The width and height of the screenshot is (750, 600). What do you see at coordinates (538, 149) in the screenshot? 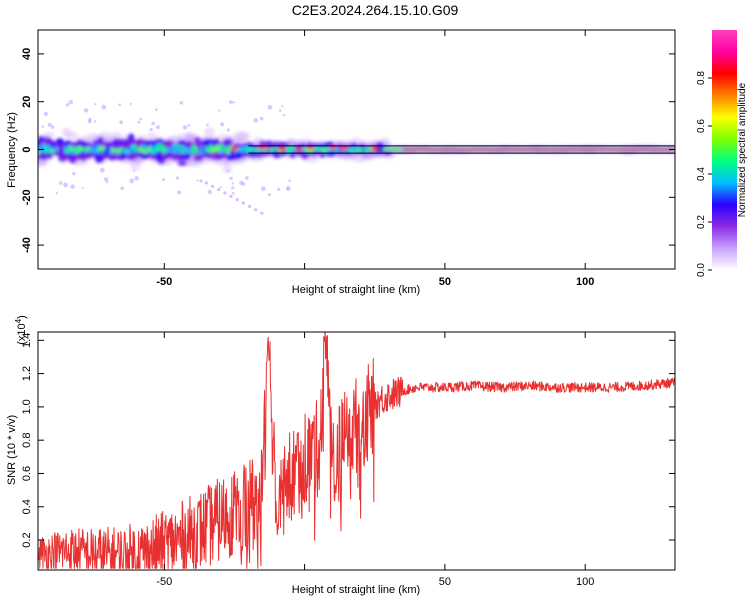
I see `steady-line-red` at bounding box center [538, 149].